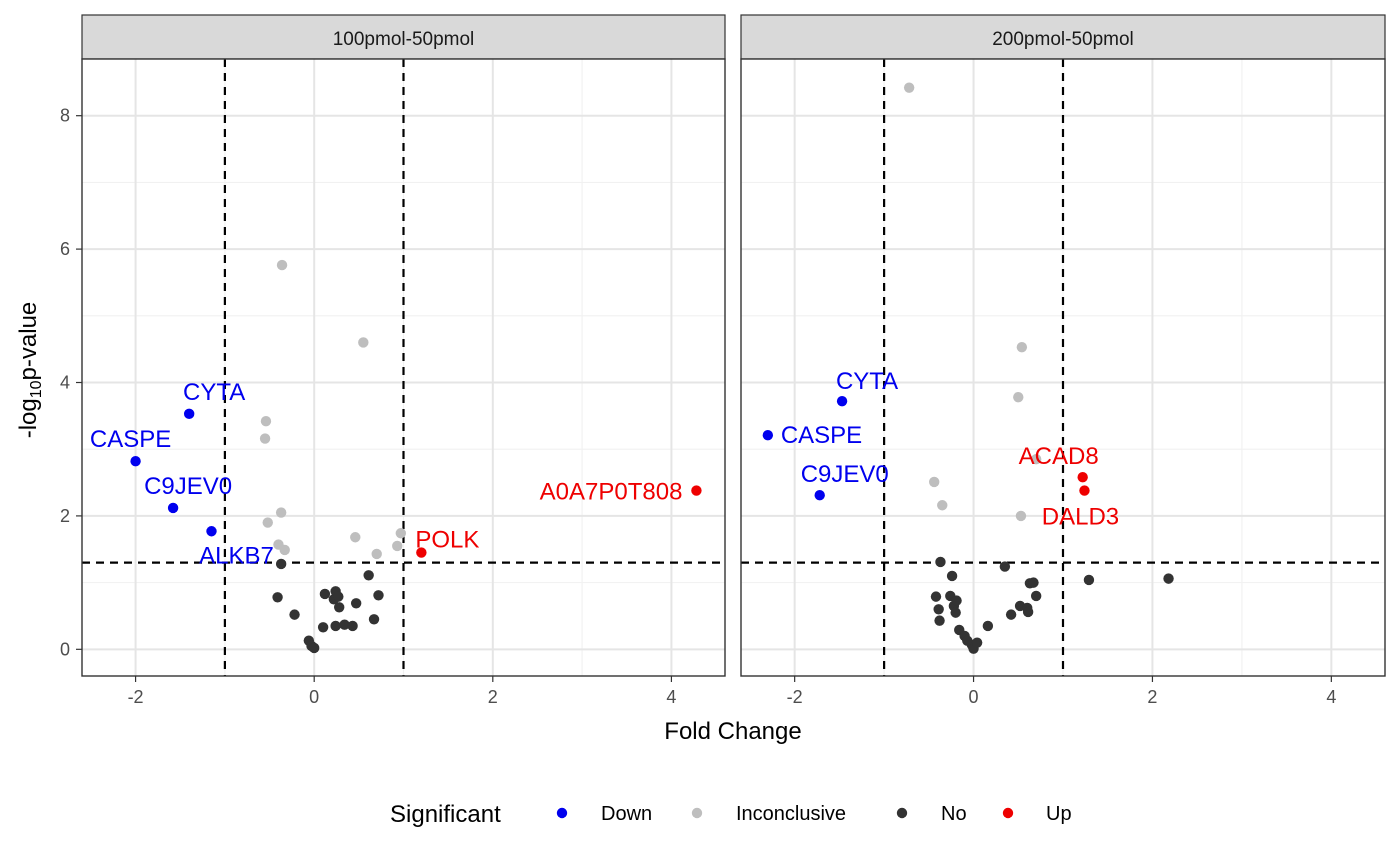 This screenshot has height=865, width=1400. Describe the element at coordinates (28, 418) in the screenshot. I see `y-axis-title-main: -log` at that location.